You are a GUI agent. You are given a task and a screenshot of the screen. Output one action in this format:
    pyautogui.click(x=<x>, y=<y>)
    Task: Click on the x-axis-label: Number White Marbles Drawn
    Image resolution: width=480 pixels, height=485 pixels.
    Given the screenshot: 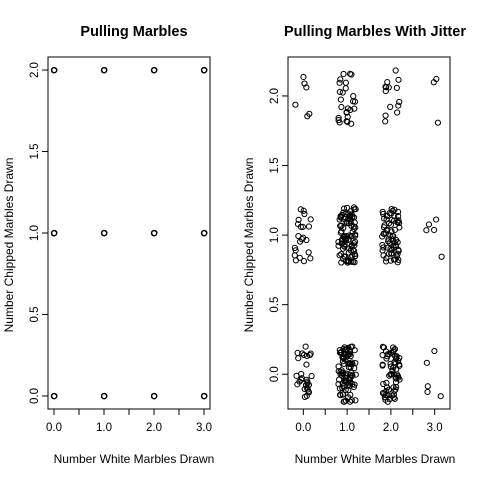 What is the action you would take?
    pyautogui.click(x=134, y=459)
    